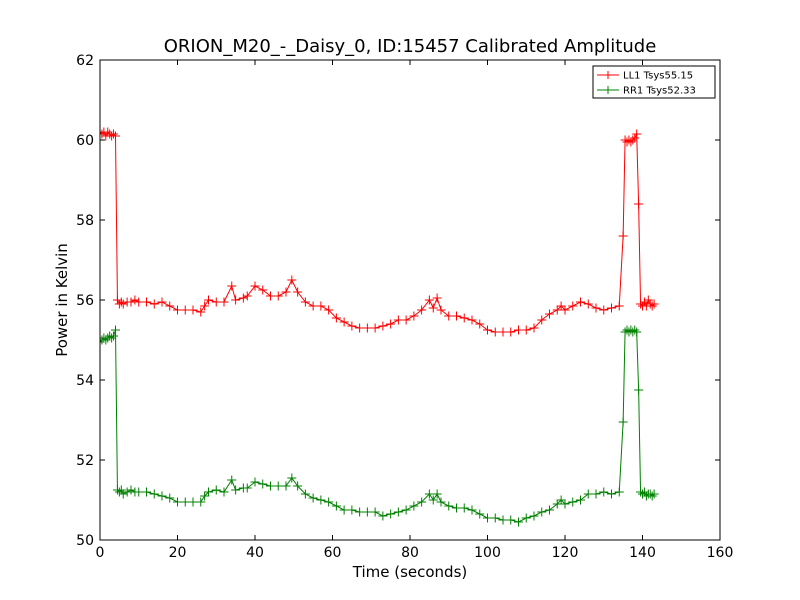  I want to click on x-tick-label: 60, so click(333, 553).